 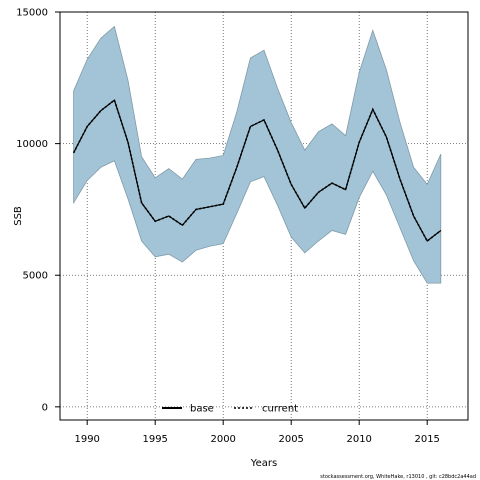 What do you see at coordinates (32, 144) in the screenshot?
I see `y-tick-label-10000: 10000` at bounding box center [32, 144].